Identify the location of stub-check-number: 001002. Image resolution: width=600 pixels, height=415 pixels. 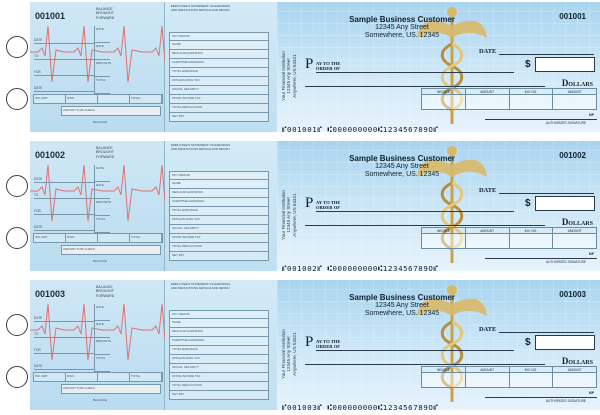
(50, 155).